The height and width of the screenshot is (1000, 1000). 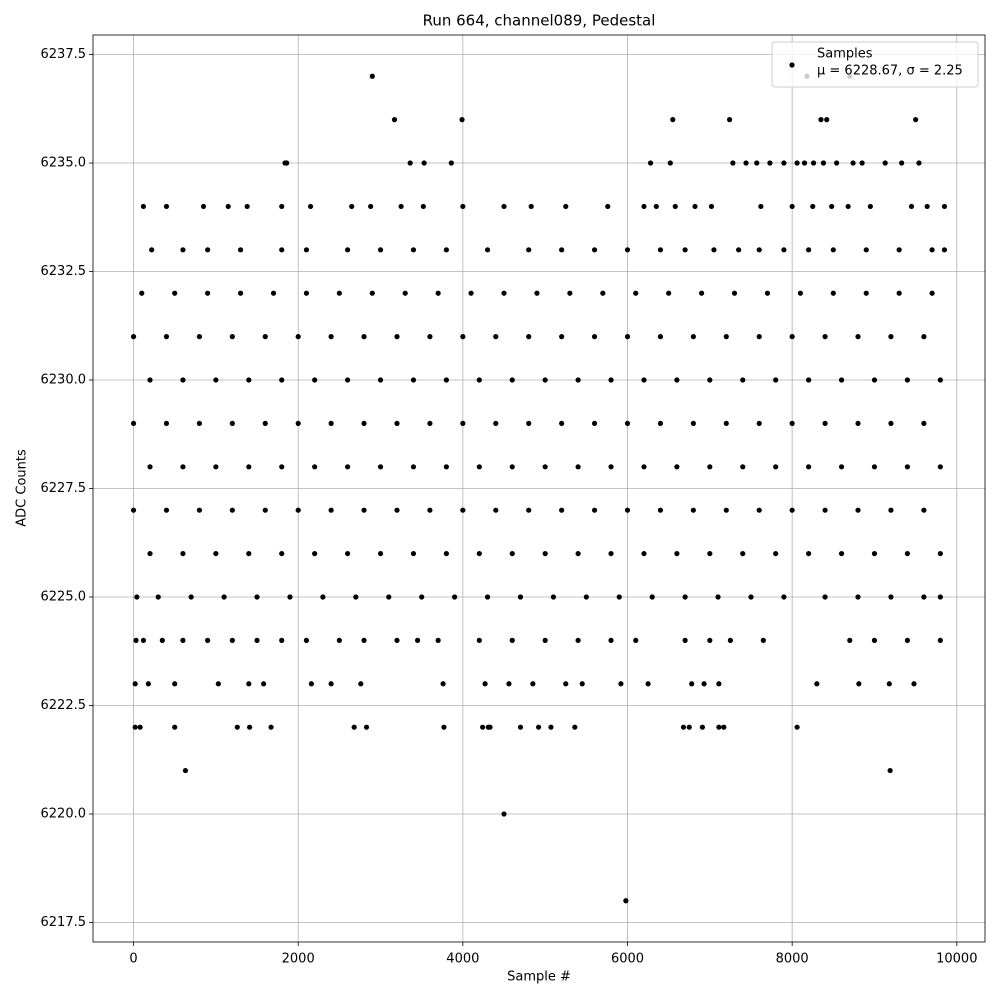 What do you see at coordinates (298, 959) in the screenshot?
I see `x-tick-label: 2000` at bounding box center [298, 959].